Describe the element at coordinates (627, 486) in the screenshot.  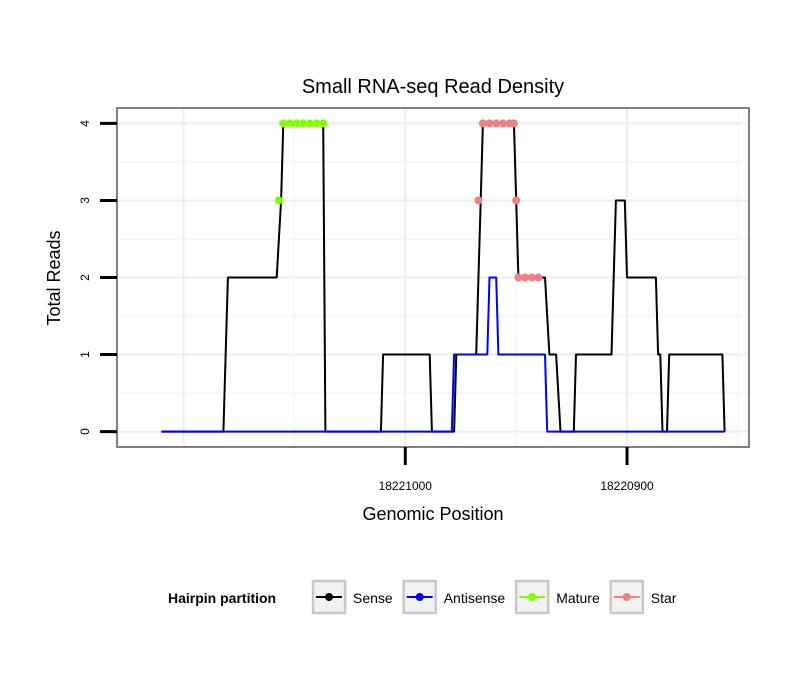
I see `x-tick-label: 18220900` at that location.